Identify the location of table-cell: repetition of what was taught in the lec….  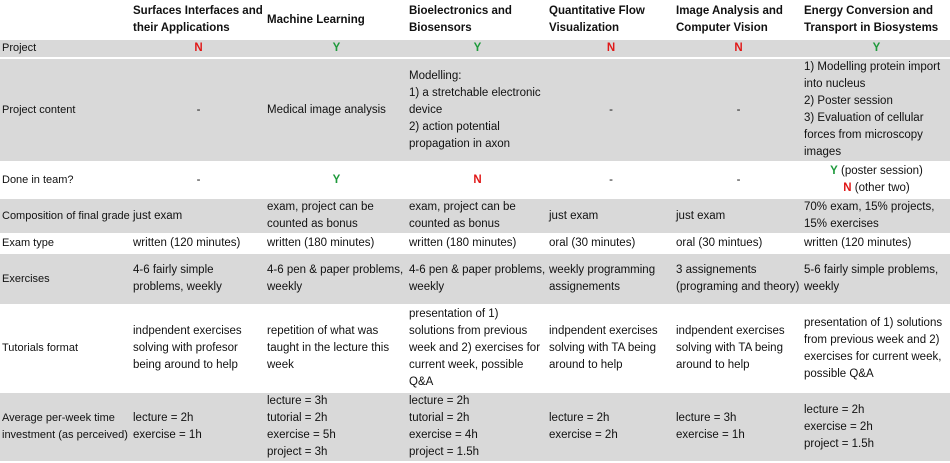
(336, 349).